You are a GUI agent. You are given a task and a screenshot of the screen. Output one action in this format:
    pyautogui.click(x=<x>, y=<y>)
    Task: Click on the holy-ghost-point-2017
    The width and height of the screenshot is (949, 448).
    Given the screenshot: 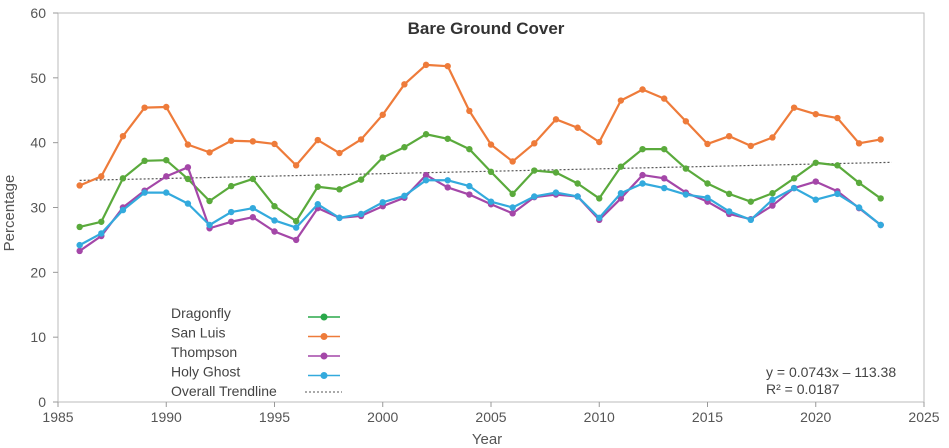 What is the action you would take?
    pyautogui.click(x=750, y=220)
    